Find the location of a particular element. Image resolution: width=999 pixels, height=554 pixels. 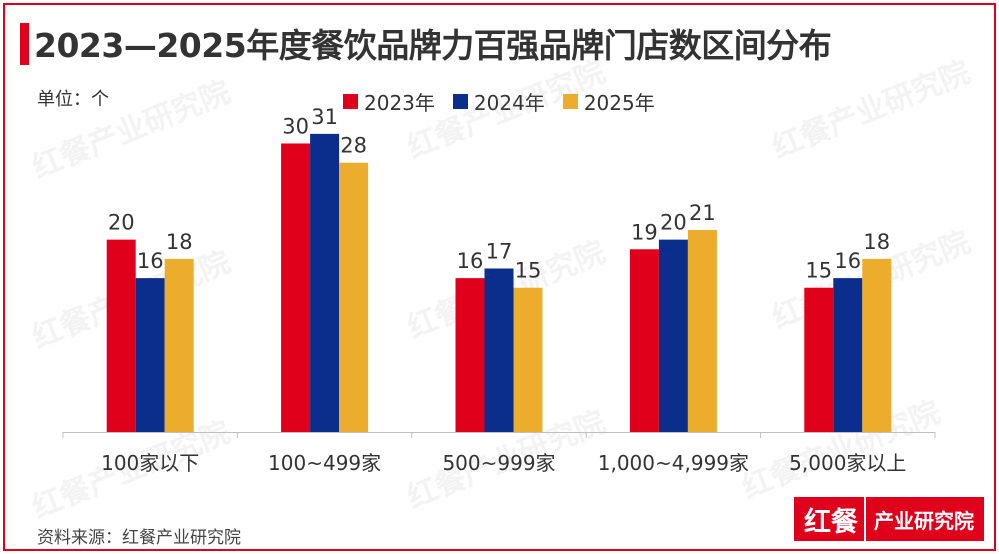

data-label: 17 is located at coordinates (499, 252).